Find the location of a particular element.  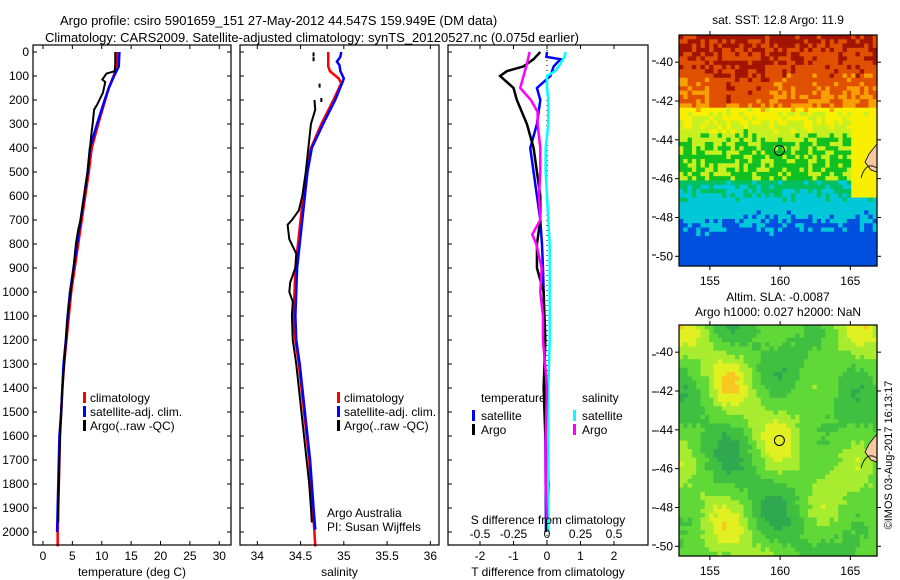

x2-tick-label: 0.25 is located at coordinates (581, 534).